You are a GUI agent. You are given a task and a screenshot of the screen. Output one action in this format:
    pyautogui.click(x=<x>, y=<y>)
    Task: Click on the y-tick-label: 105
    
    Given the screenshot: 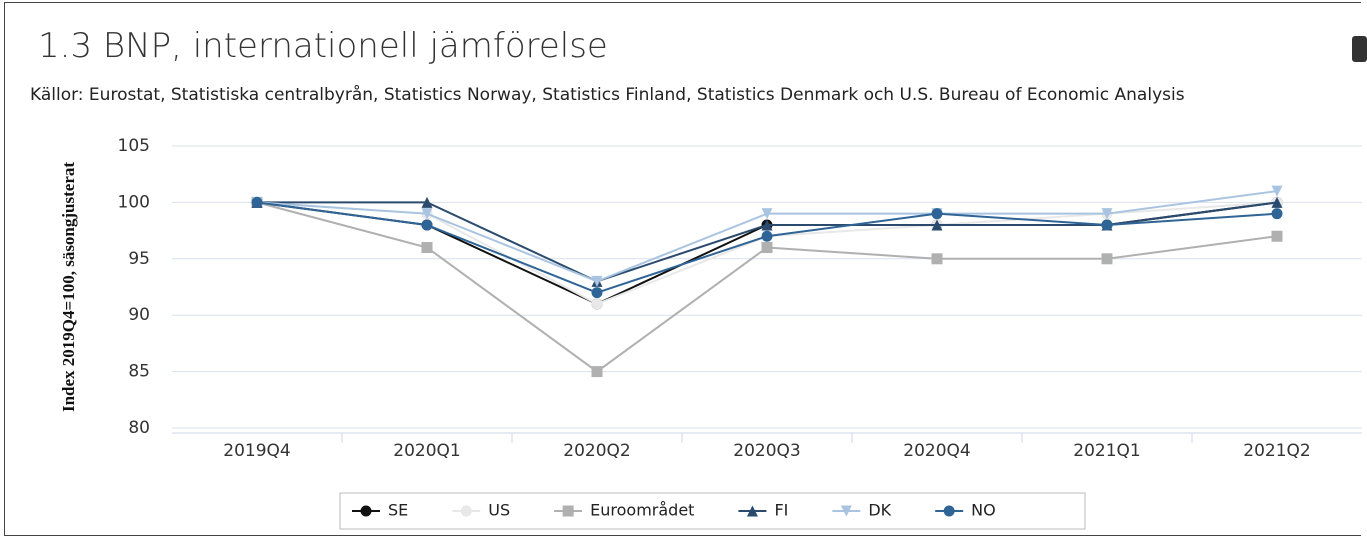 What is the action you would take?
    pyautogui.click(x=134, y=146)
    